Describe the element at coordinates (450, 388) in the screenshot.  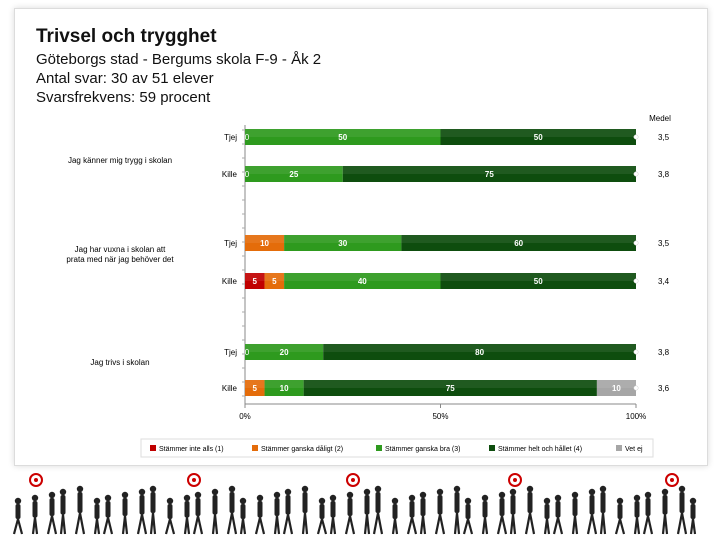
I see `bar-value-label: 75` at that location.